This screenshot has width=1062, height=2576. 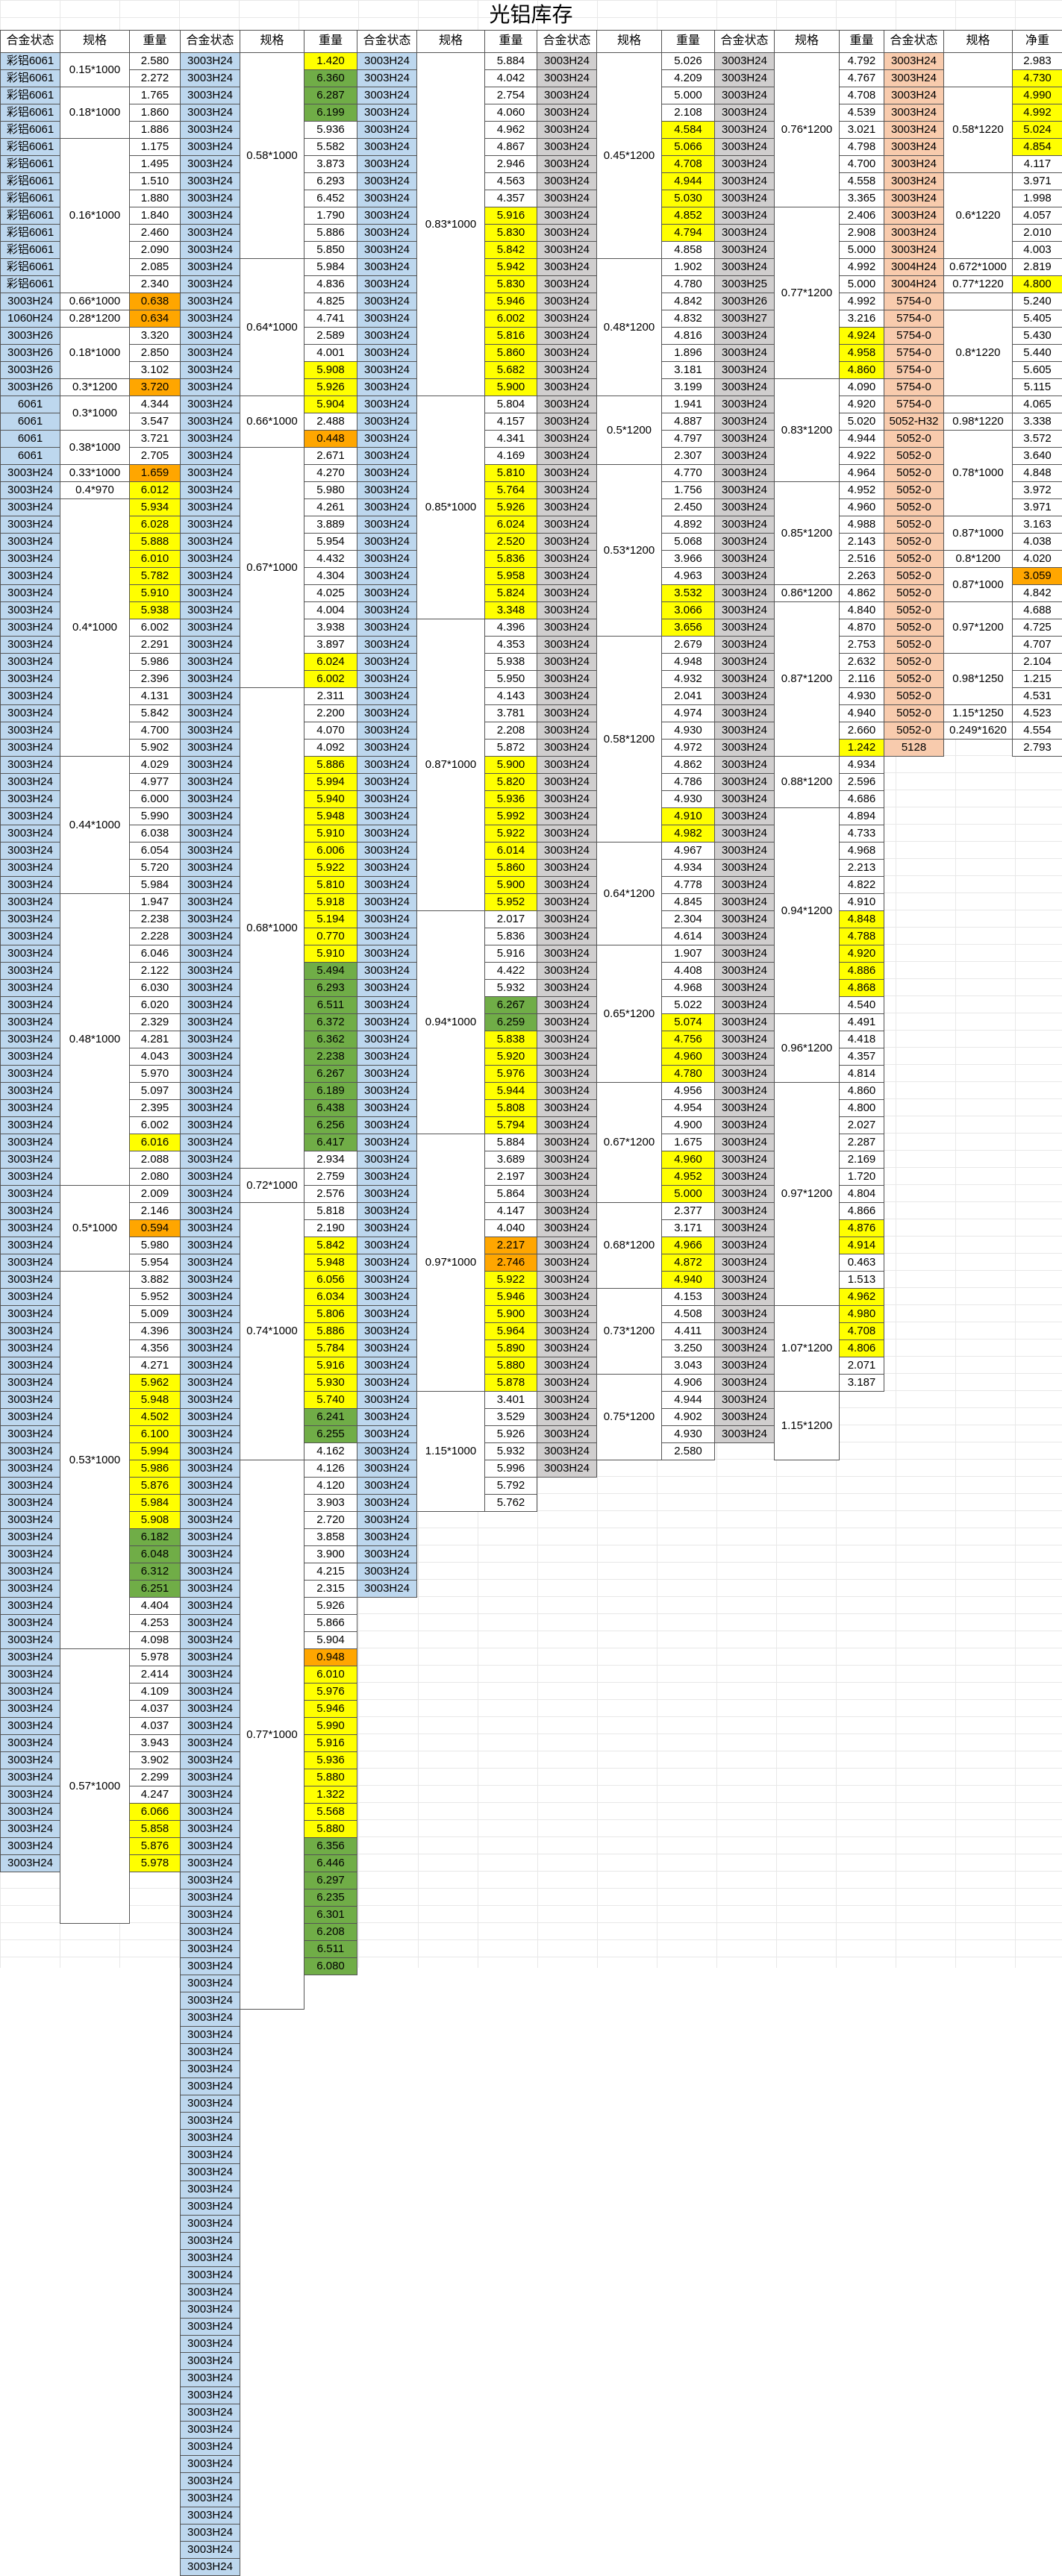 What do you see at coordinates (688, 216) in the screenshot?
I see `weight-cell: 4.852` at bounding box center [688, 216].